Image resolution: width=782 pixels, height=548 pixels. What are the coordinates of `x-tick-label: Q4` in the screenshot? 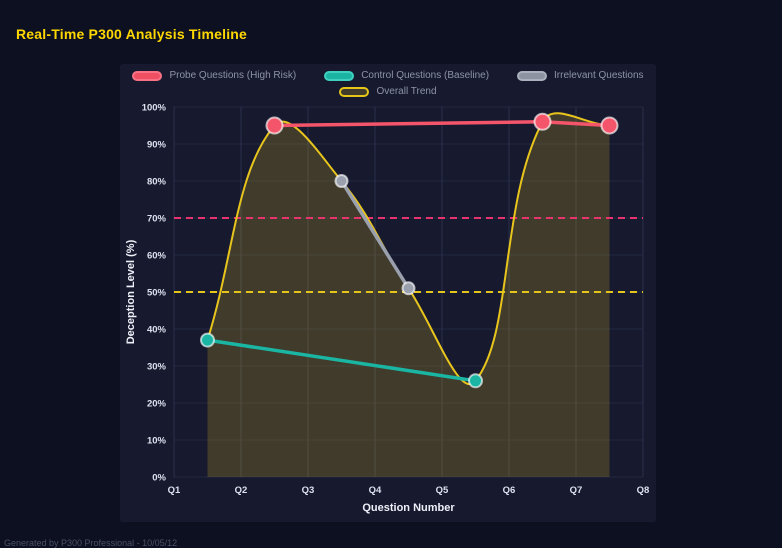 It's located at (375, 490).